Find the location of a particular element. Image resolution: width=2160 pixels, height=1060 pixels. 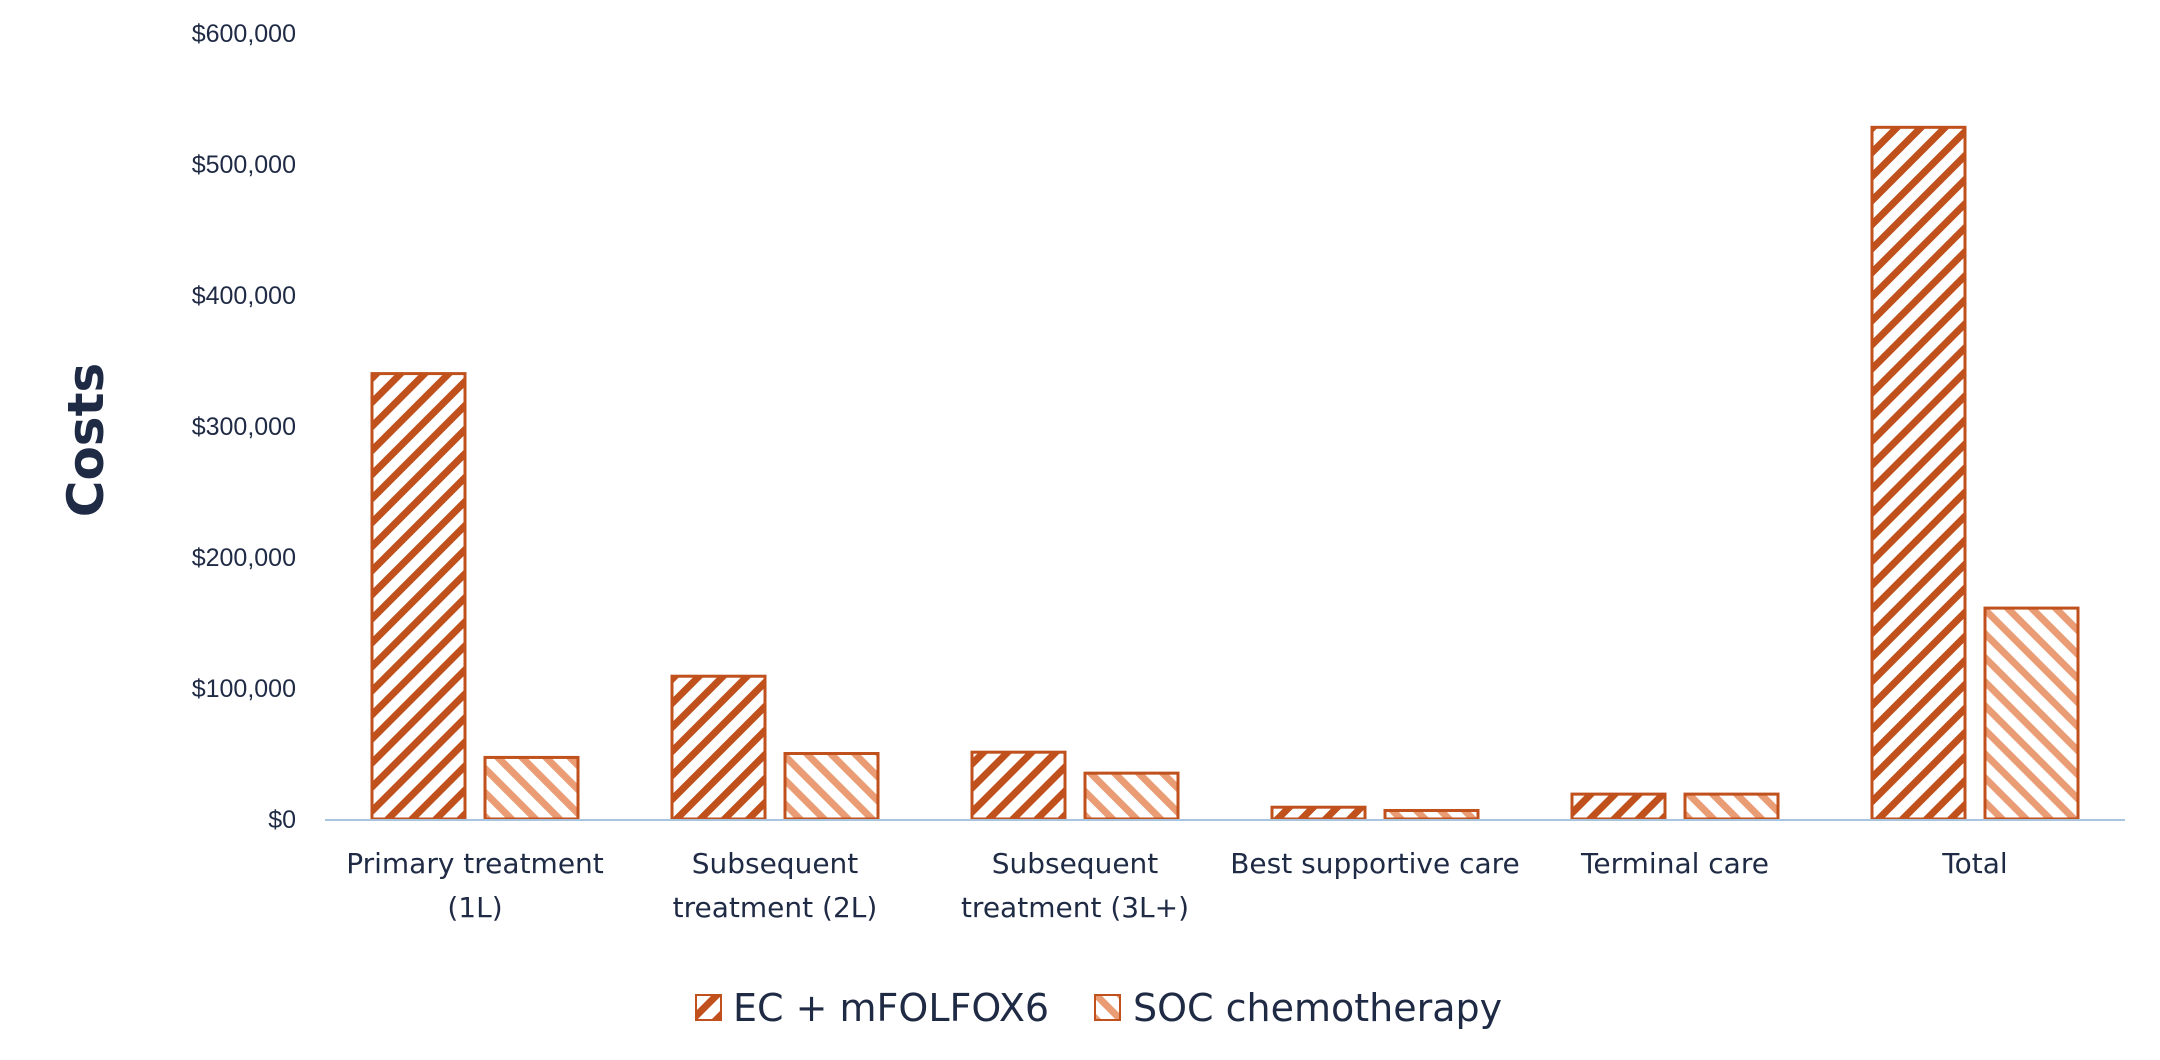

x-tick-label: Primary treatment (1L) is located at coordinates (475, 885).